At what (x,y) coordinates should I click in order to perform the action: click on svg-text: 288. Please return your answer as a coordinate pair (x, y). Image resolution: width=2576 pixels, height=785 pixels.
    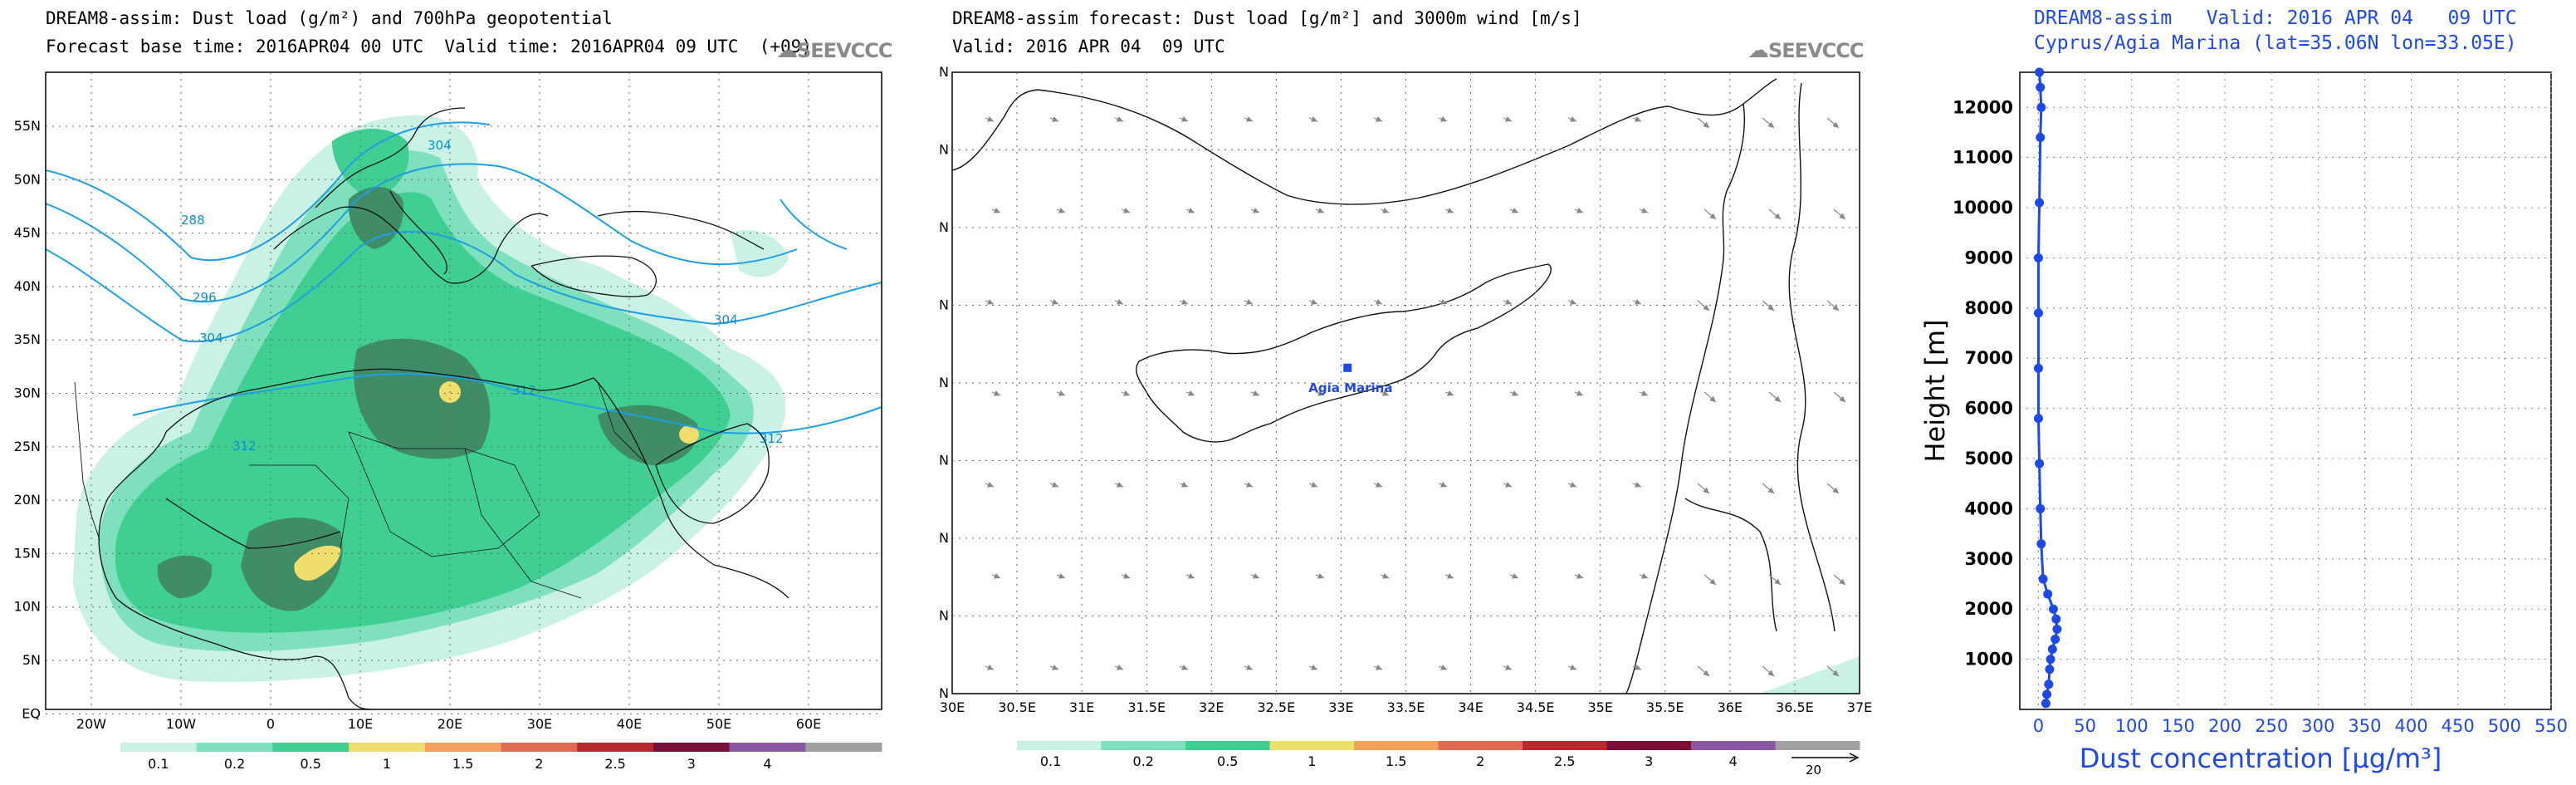
    Looking at the image, I should click on (193, 220).